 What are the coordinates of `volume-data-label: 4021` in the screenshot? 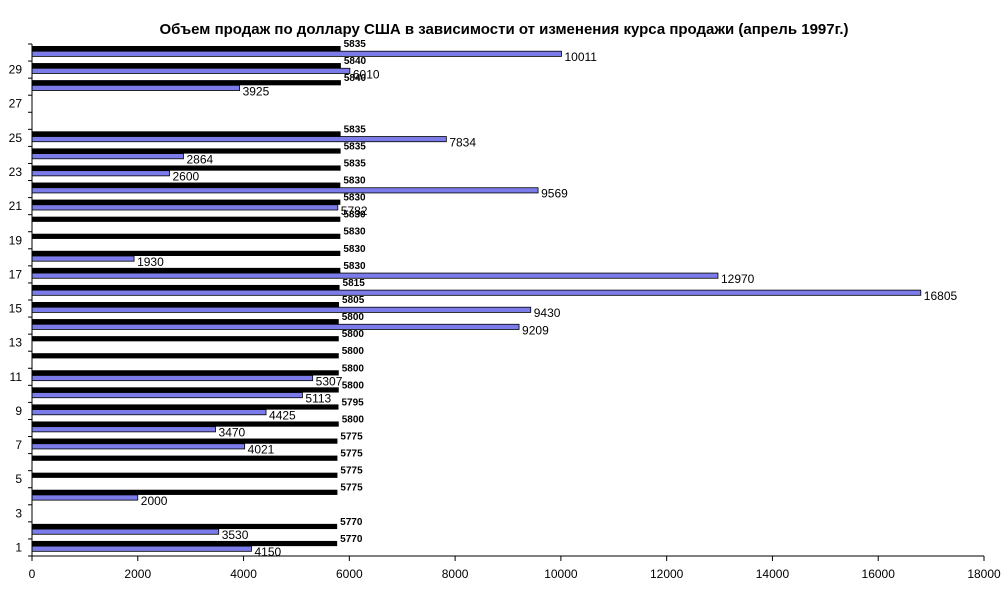 It's located at (261, 450).